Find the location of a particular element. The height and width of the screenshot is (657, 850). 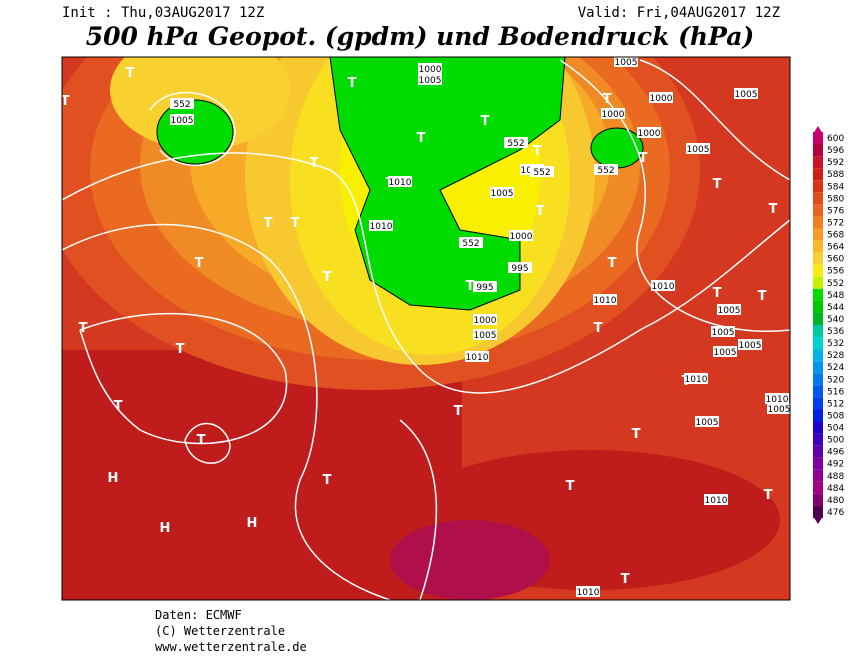

colorbar-tick-label: 496 is located at coordinates (835, 453).